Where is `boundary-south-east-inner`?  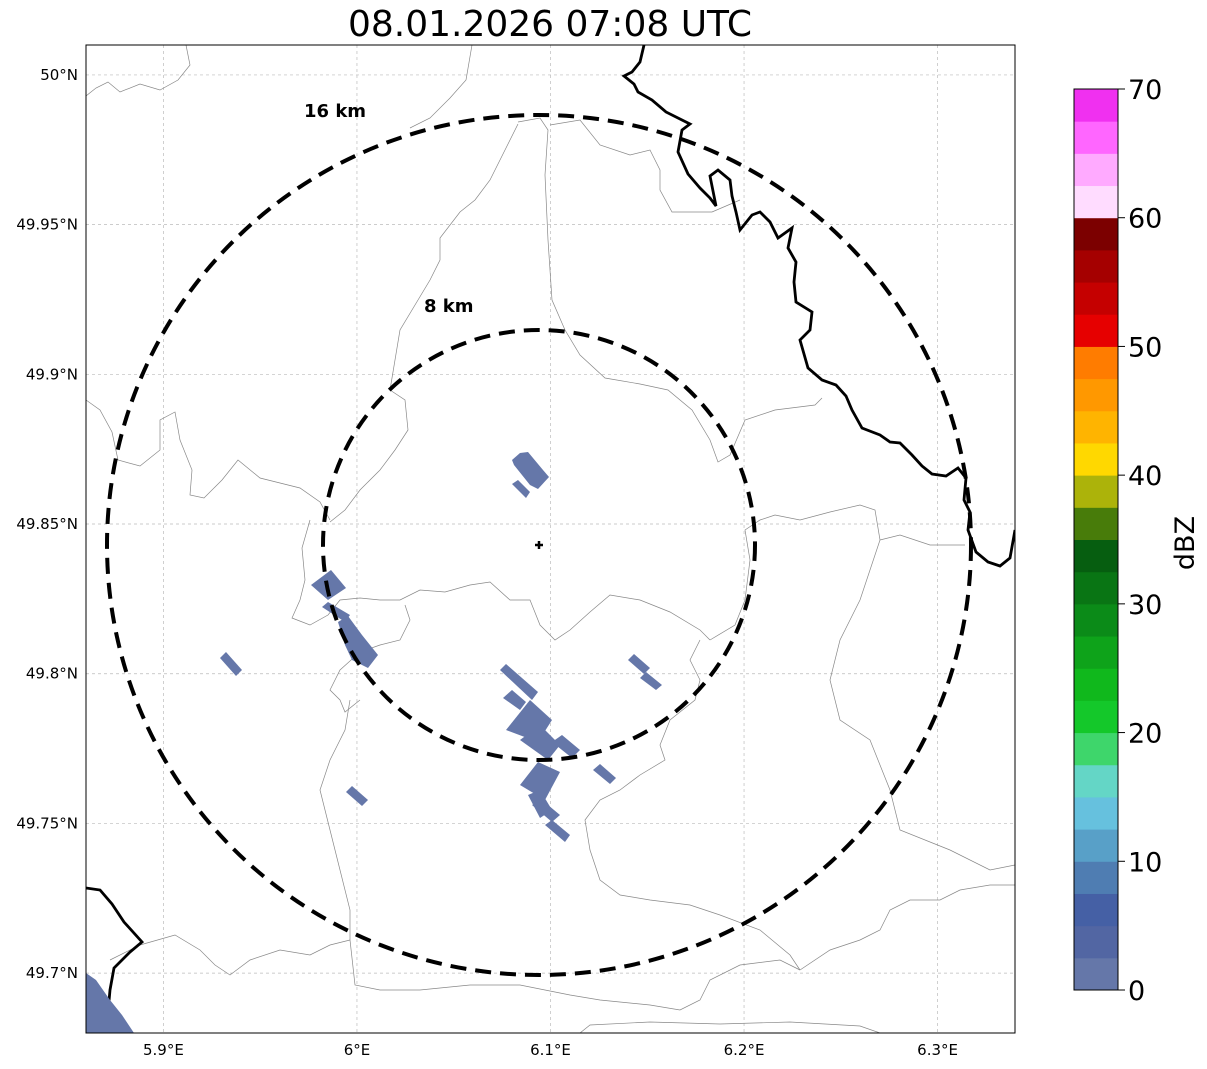
boundary-south-east-inner is located at coordinates (692, 805).